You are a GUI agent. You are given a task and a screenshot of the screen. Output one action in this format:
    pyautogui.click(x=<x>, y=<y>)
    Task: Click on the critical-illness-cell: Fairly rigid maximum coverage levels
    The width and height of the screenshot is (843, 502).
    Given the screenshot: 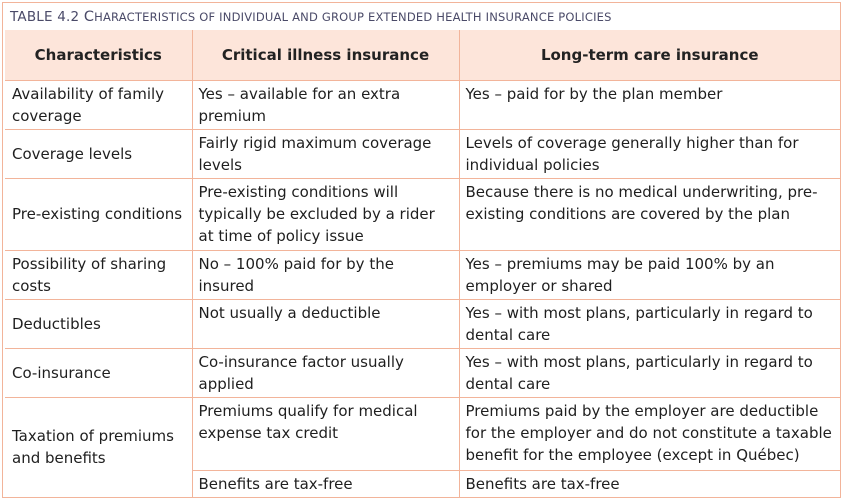 What is the action you would take?
    pyautogui.click(x=326, y=154)
    